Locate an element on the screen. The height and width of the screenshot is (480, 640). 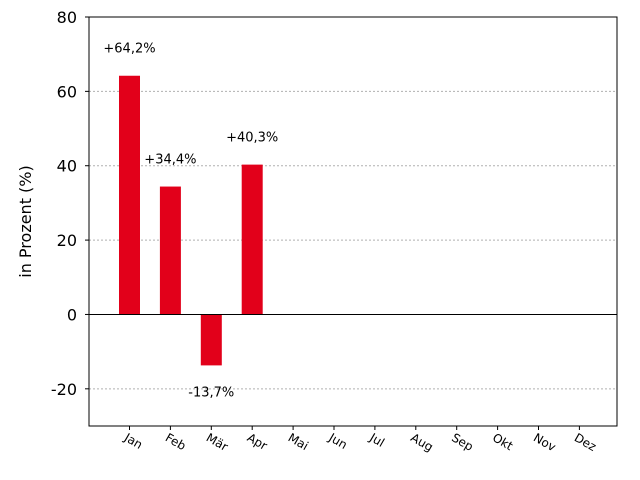
x-tick-label: Mär is located at coordinates (217, 441).